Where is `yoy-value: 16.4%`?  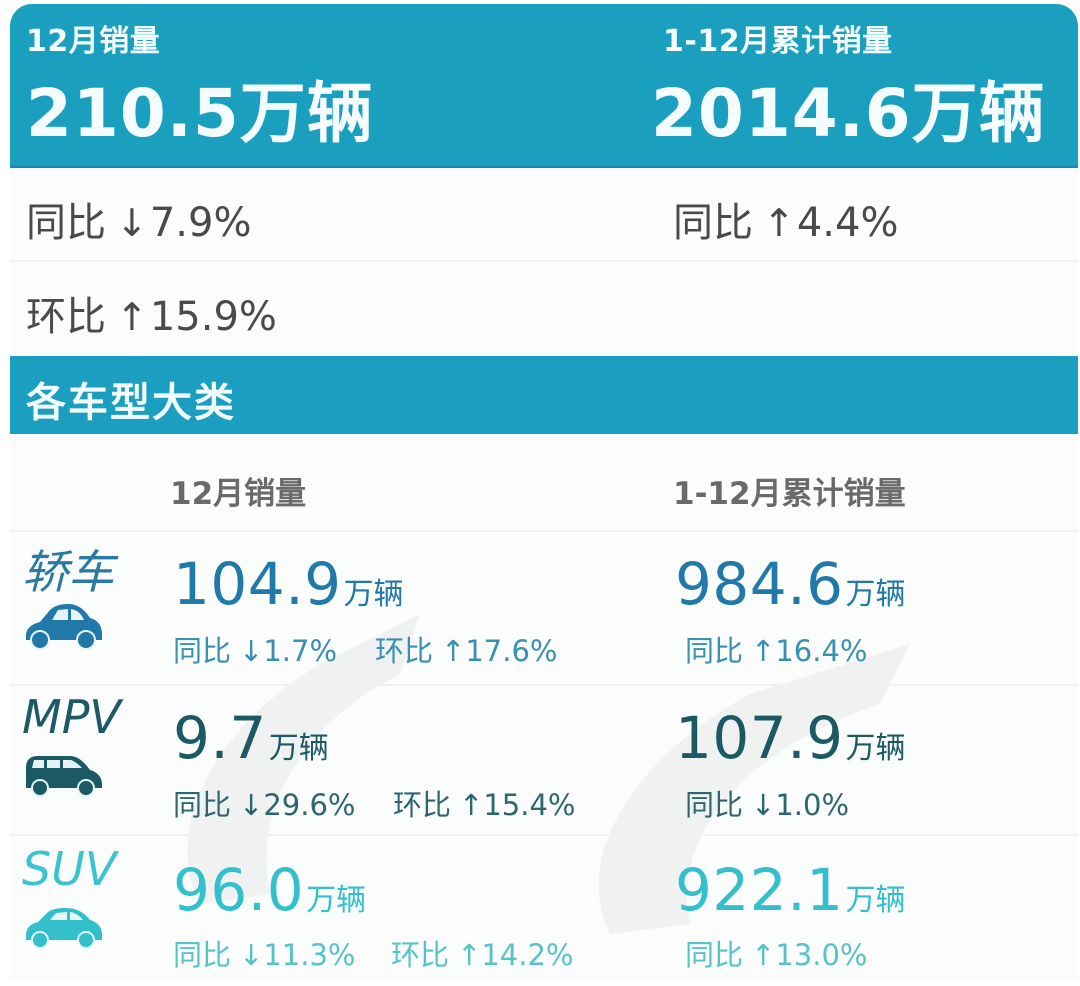
yoy-value: 16.4% is located at coordinates (821, 651).